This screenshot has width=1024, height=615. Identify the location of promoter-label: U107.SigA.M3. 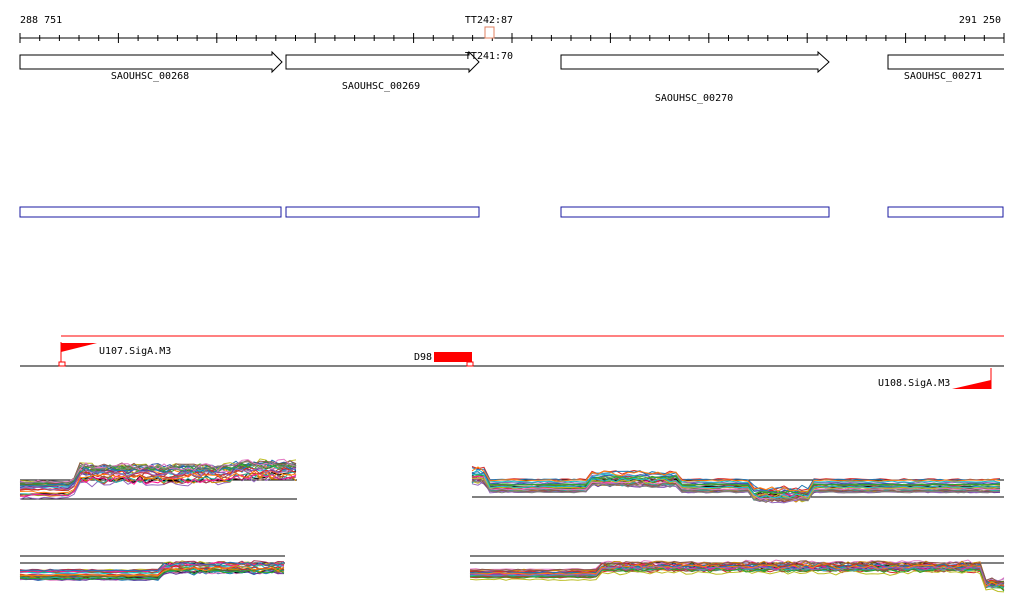
(135, 351).